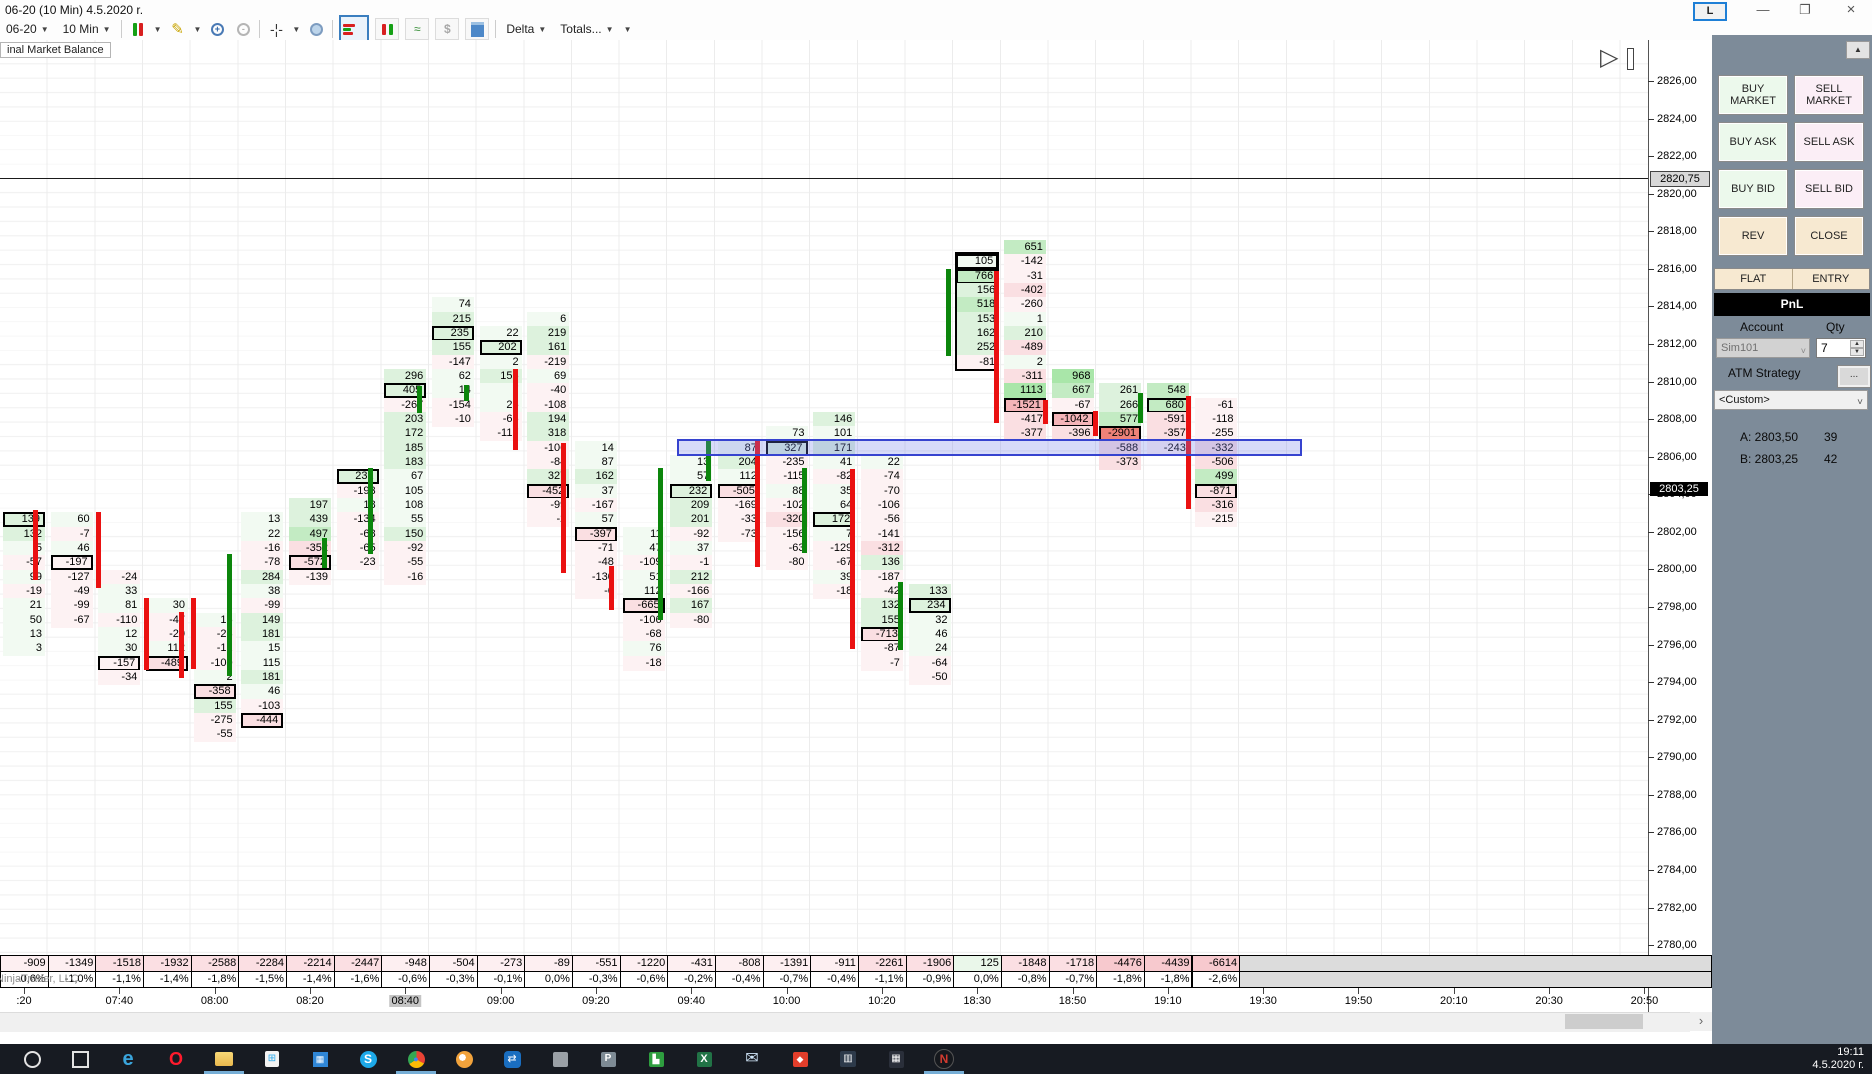 The height and width of the screenshot is (1074, 1872). What do you see at coordinates (128, 1059) in the screenshot?
I see `taskbar-icon-edge: e` at bounding box center [128, 1059].